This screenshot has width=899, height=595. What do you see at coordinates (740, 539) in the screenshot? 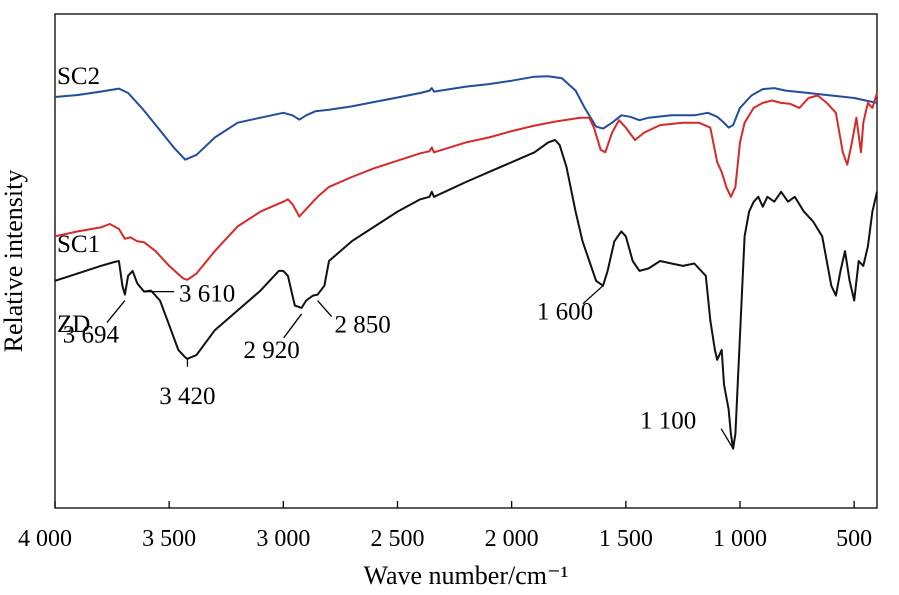
I see `x-tick-label: 1 000` at bounding box center [740, 539].